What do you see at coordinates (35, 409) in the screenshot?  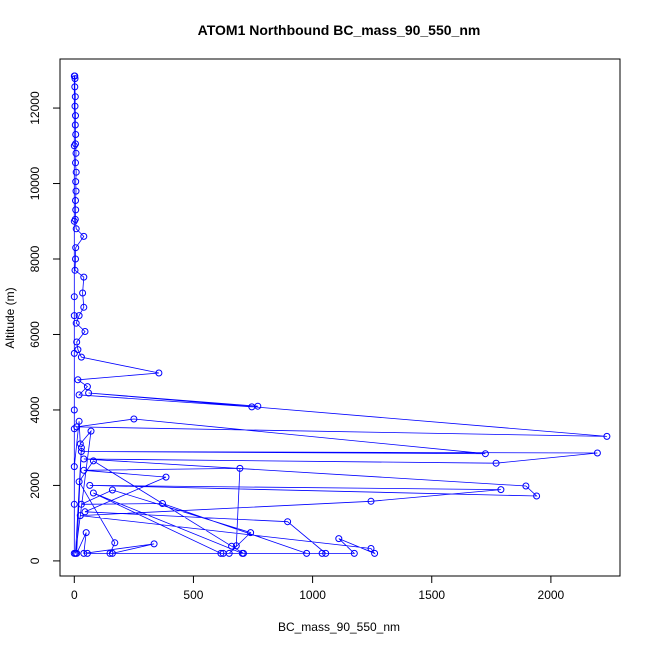 I see `y-tick-label: 4000` at bounding box center [35, 409].